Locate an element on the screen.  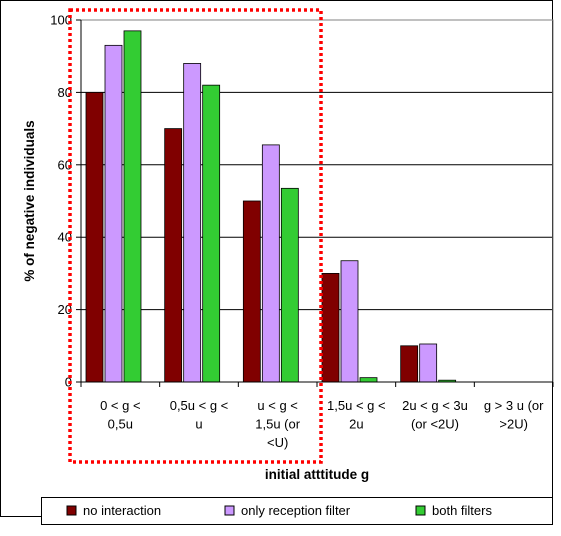
x-tick-label: 2u < g < 3u (or <2U) is located at coordinates (435, 415).